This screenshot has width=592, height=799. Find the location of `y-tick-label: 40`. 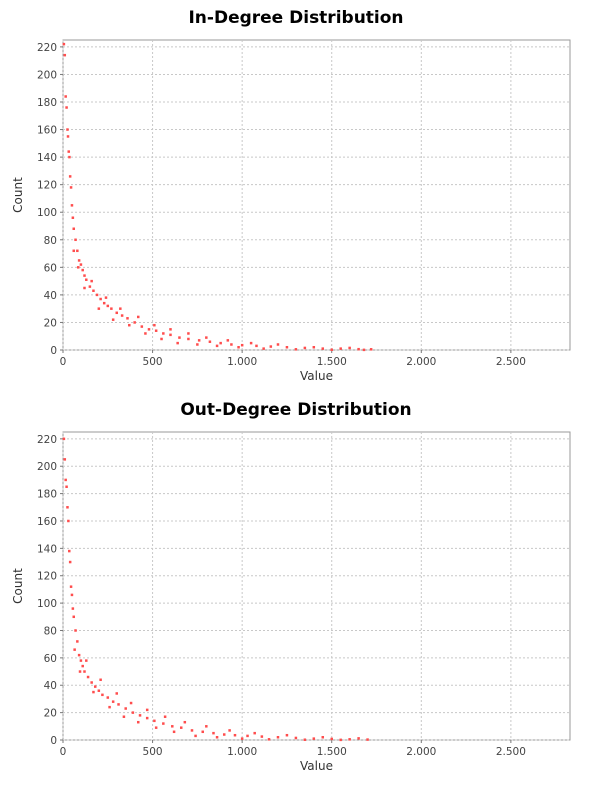

y-tick-label: 40 is located at coordinates (50, 296).